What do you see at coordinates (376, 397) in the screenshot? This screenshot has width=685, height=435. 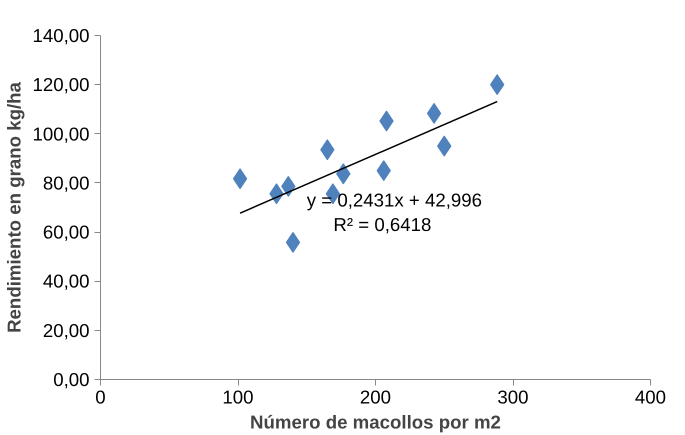 I see `x-tick-label: 200` at bounding box center [376, 397].